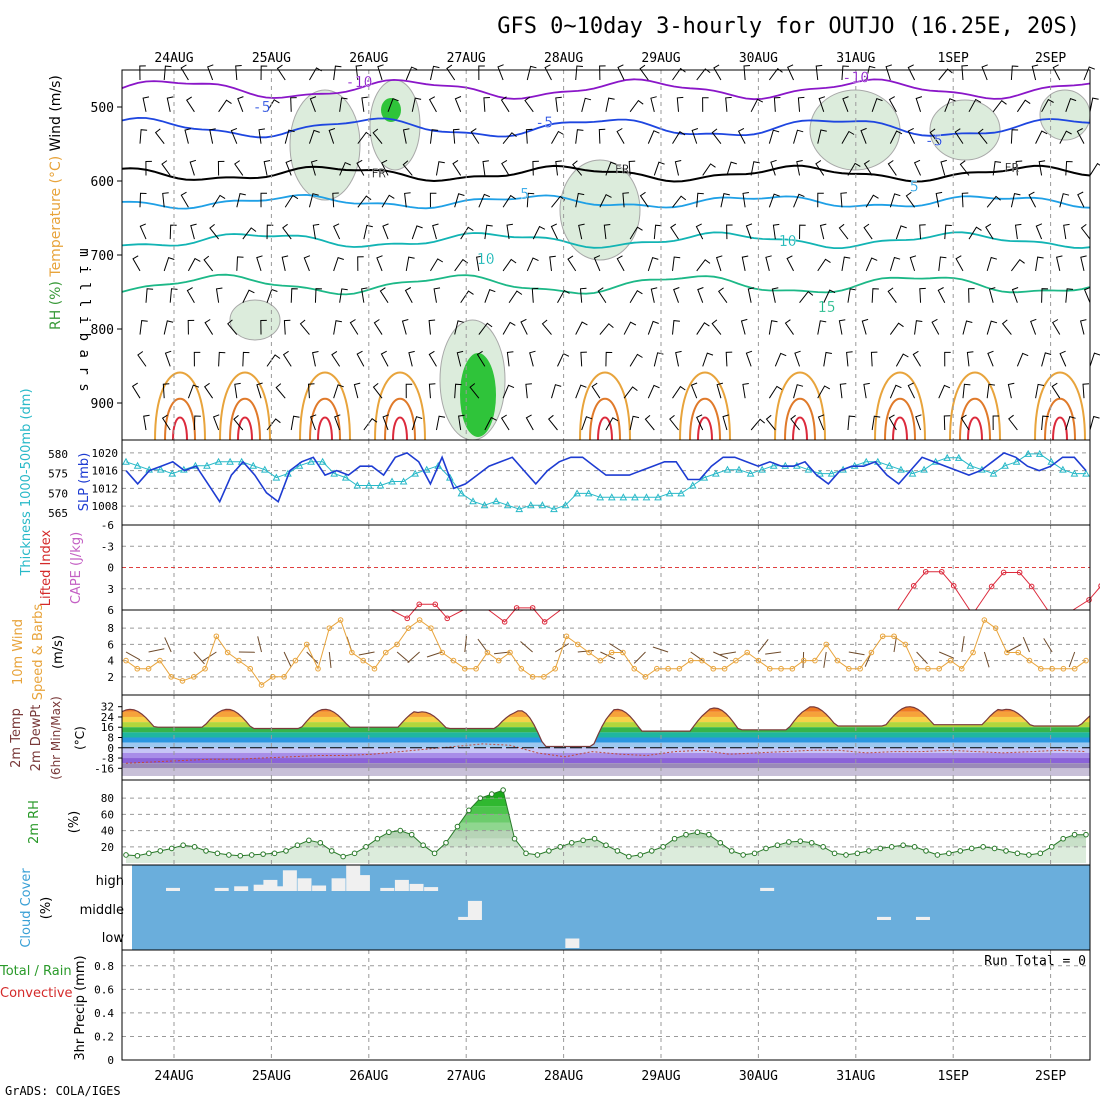 This screenshot has width=1100, height=1100. I want to click on temp-line, so click(606, 727).